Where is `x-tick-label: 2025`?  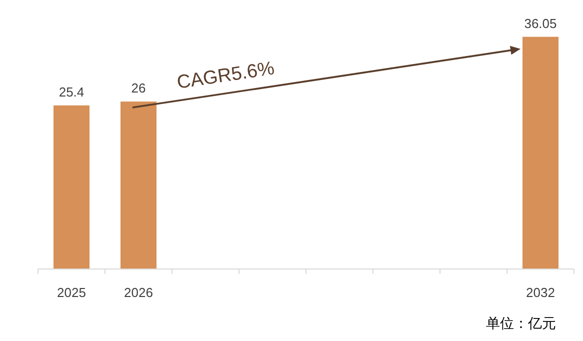
x-tick-label: 2025 is located at coordinates (71, 292).